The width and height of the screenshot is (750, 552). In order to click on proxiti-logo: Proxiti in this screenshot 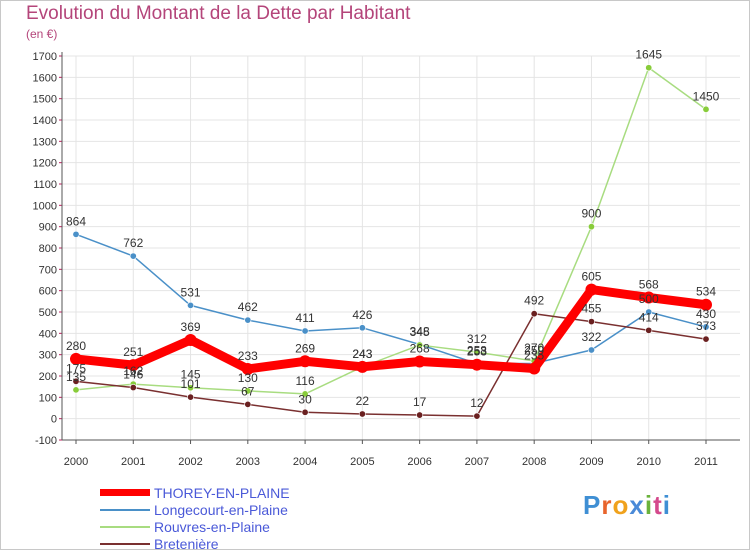, I will do `click(627, 505)`.